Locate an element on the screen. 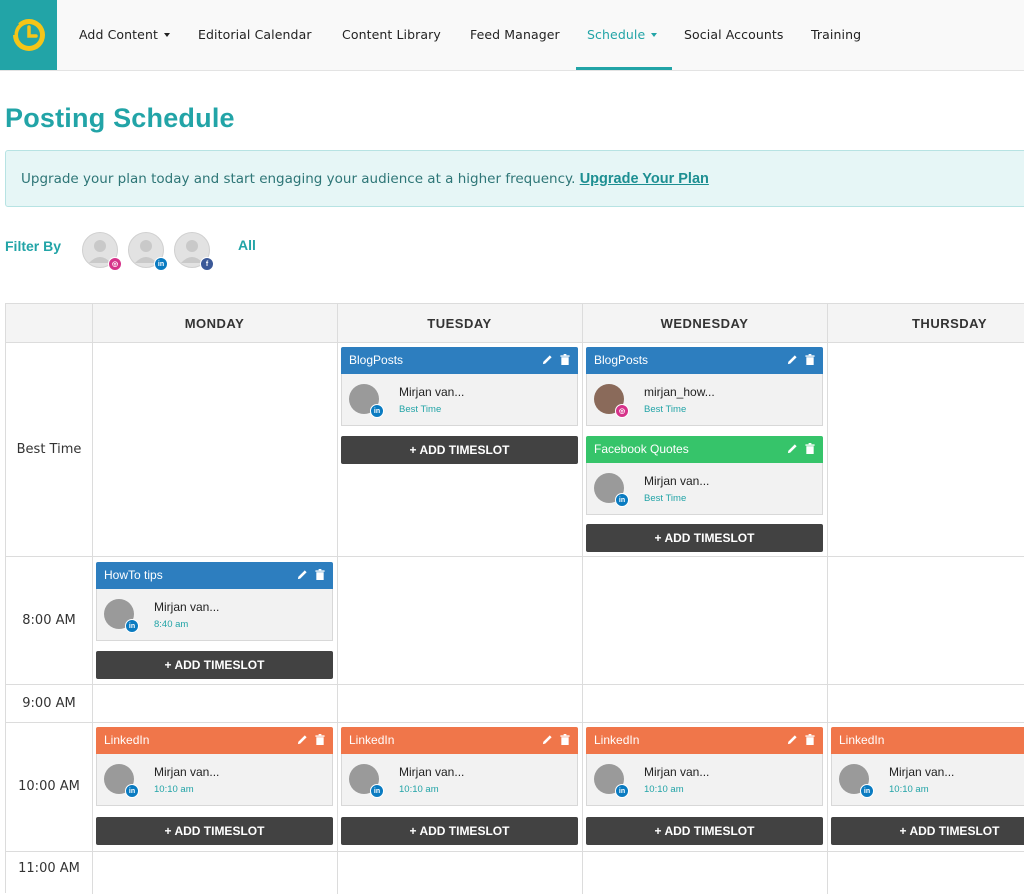 The height and width of the screenshot is (894, 1024). nav-schedule: Schedule is located at coordinates (622, 34).